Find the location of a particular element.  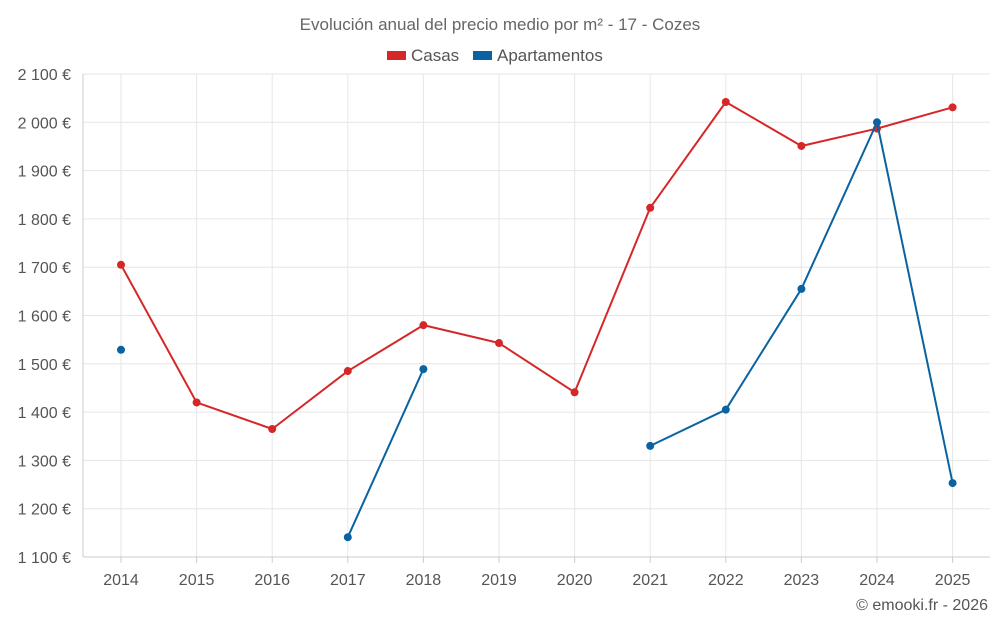

y-tick-label: 2 100 € is located at coordinates (44, 75).